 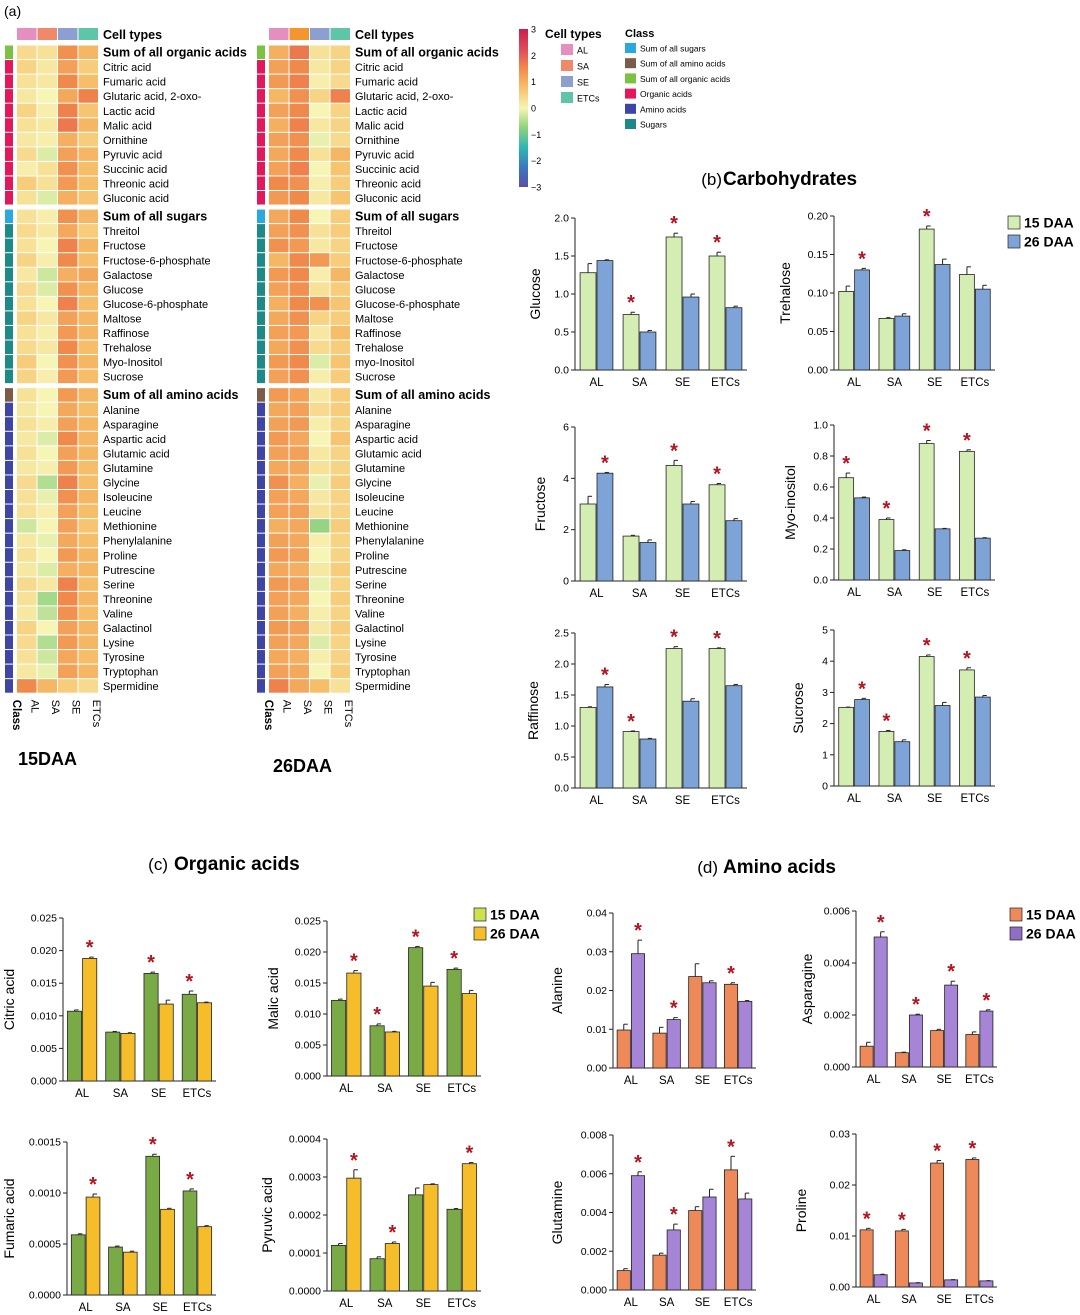 What do you see at coordinates (130, 527) in the screenshot?
I see `row-label: Methionine` at bounding box center [130, 527].